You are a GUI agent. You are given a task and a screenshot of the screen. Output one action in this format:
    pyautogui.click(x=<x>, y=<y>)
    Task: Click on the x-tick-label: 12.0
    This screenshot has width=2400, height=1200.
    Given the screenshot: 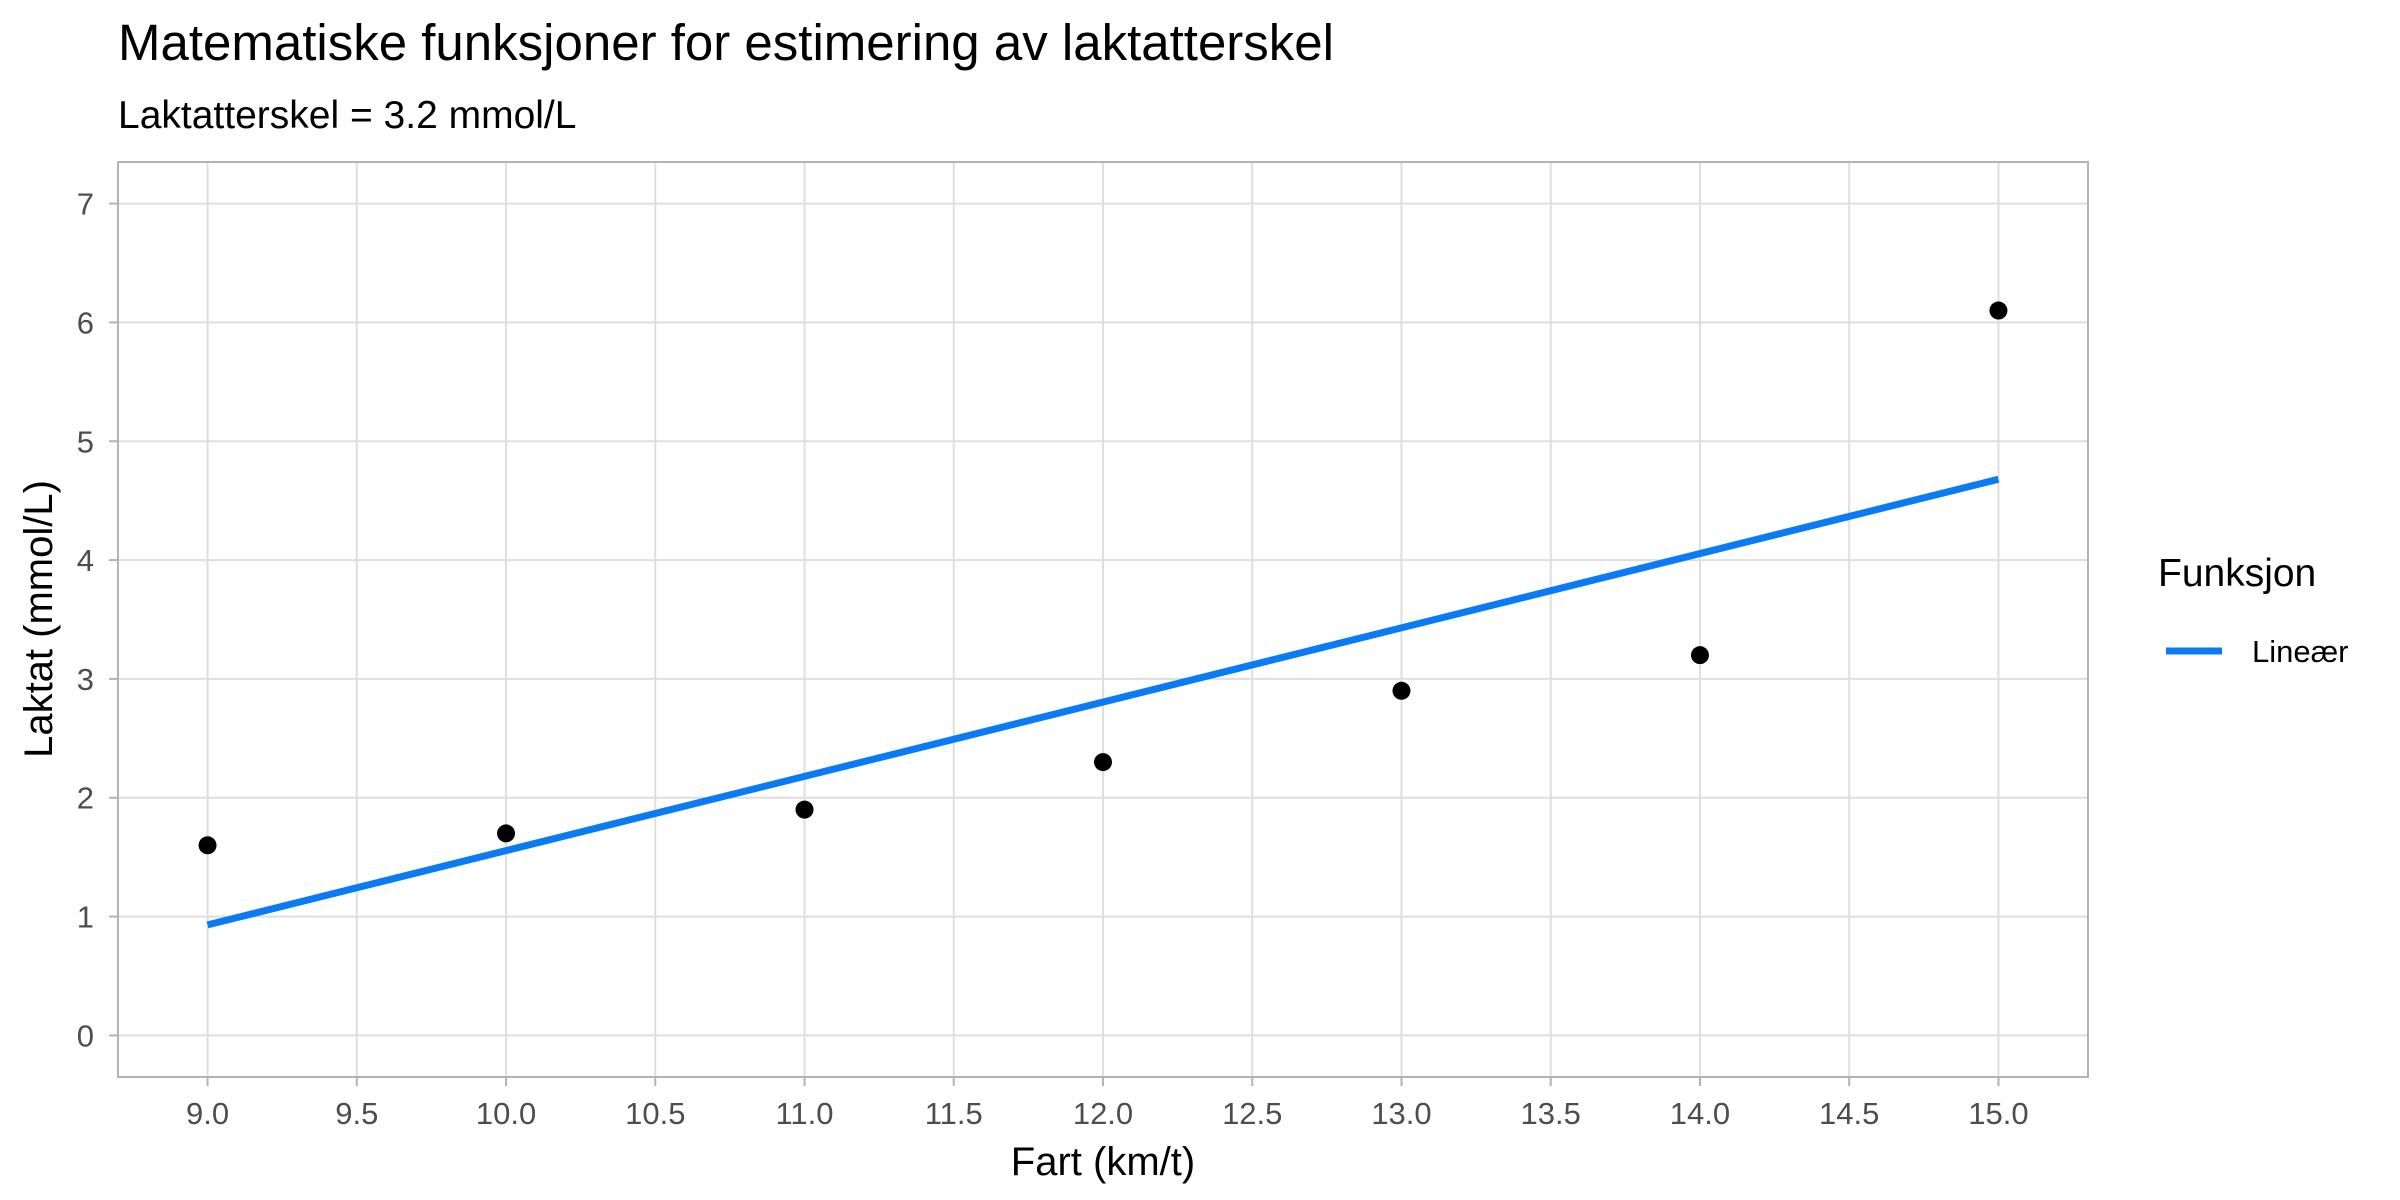 What is the action you would take?
    pyautogui.click(x=1103, y=1113)
    